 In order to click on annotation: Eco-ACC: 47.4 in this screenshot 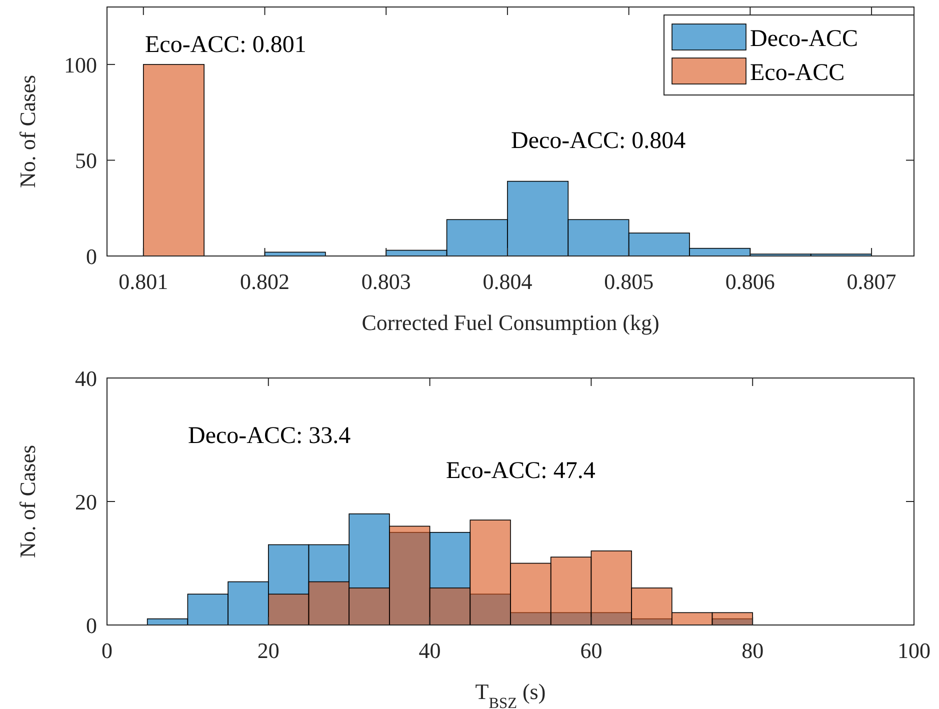, I will do `click(521, 471)`.